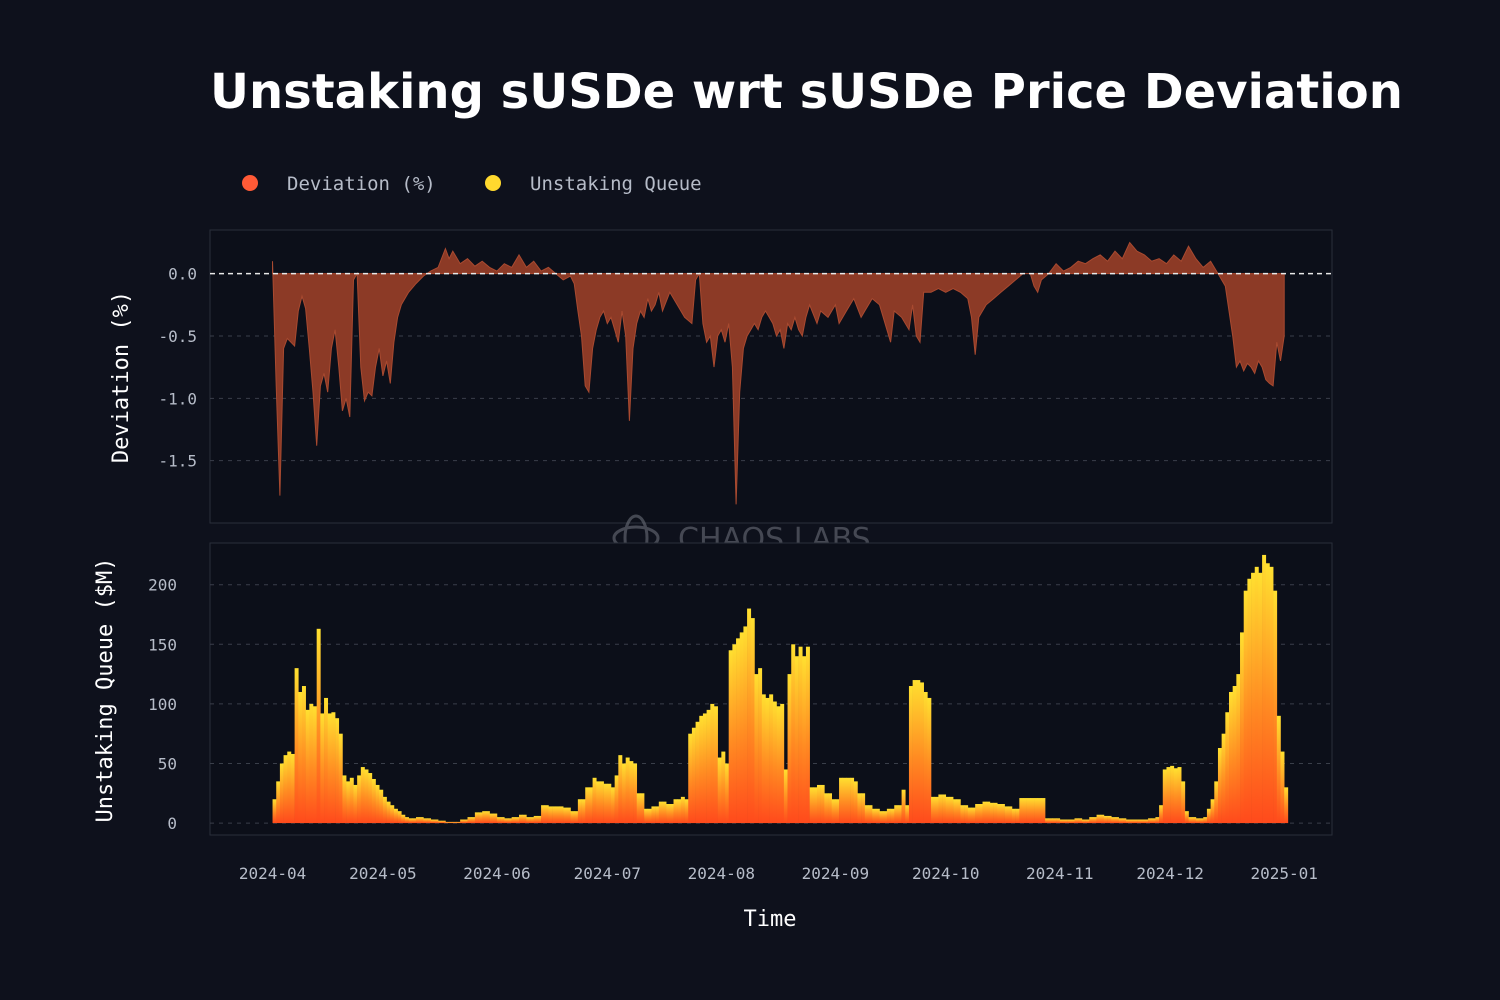 This screenshot has height=1000, width=1500. Describe the element at coordinates (945, 873) in the screenshot. I see `x-tick-label: 2024-10` at that location.